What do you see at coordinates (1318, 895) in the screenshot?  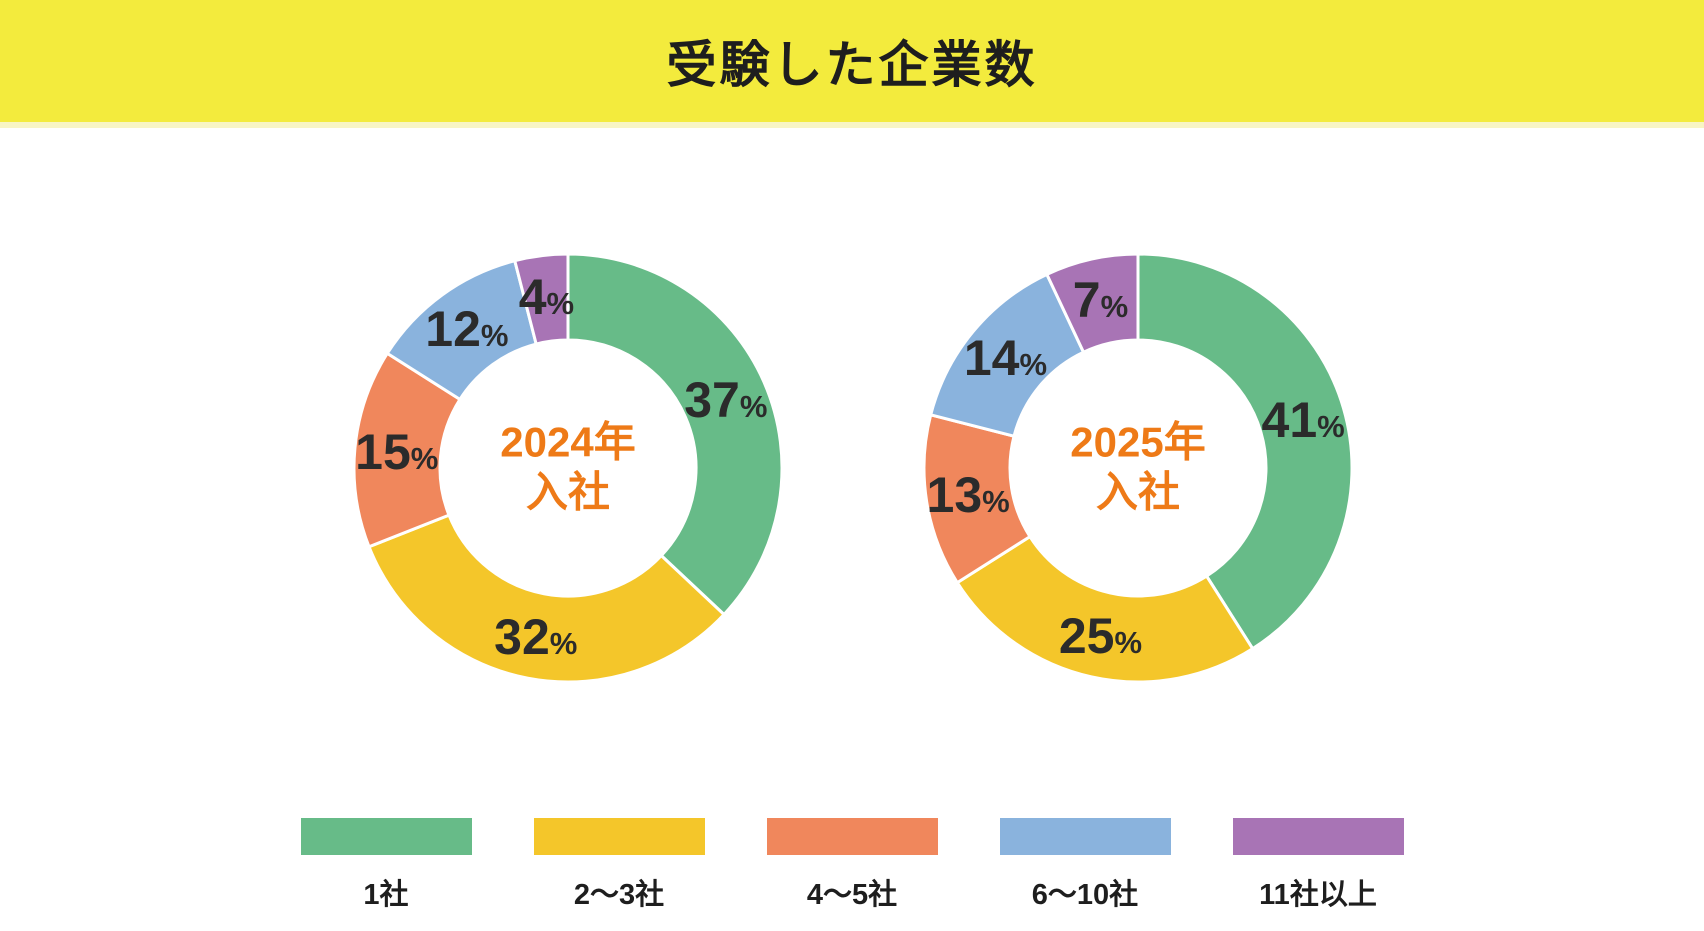 I see `legend-label: 11社以上` at bounding box center [1318, 895].